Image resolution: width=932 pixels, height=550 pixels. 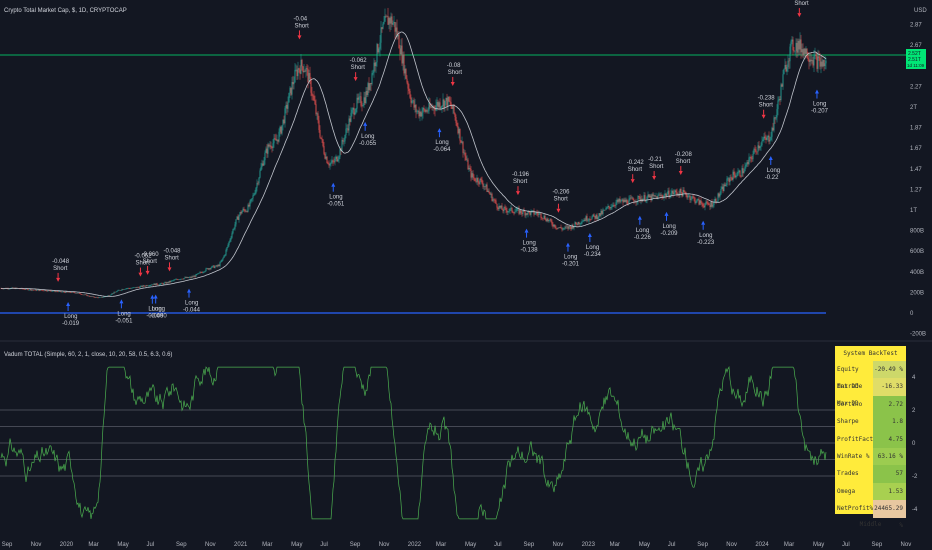 I want to click on short-signal-value: -0.04, so click(x=300, y=19).